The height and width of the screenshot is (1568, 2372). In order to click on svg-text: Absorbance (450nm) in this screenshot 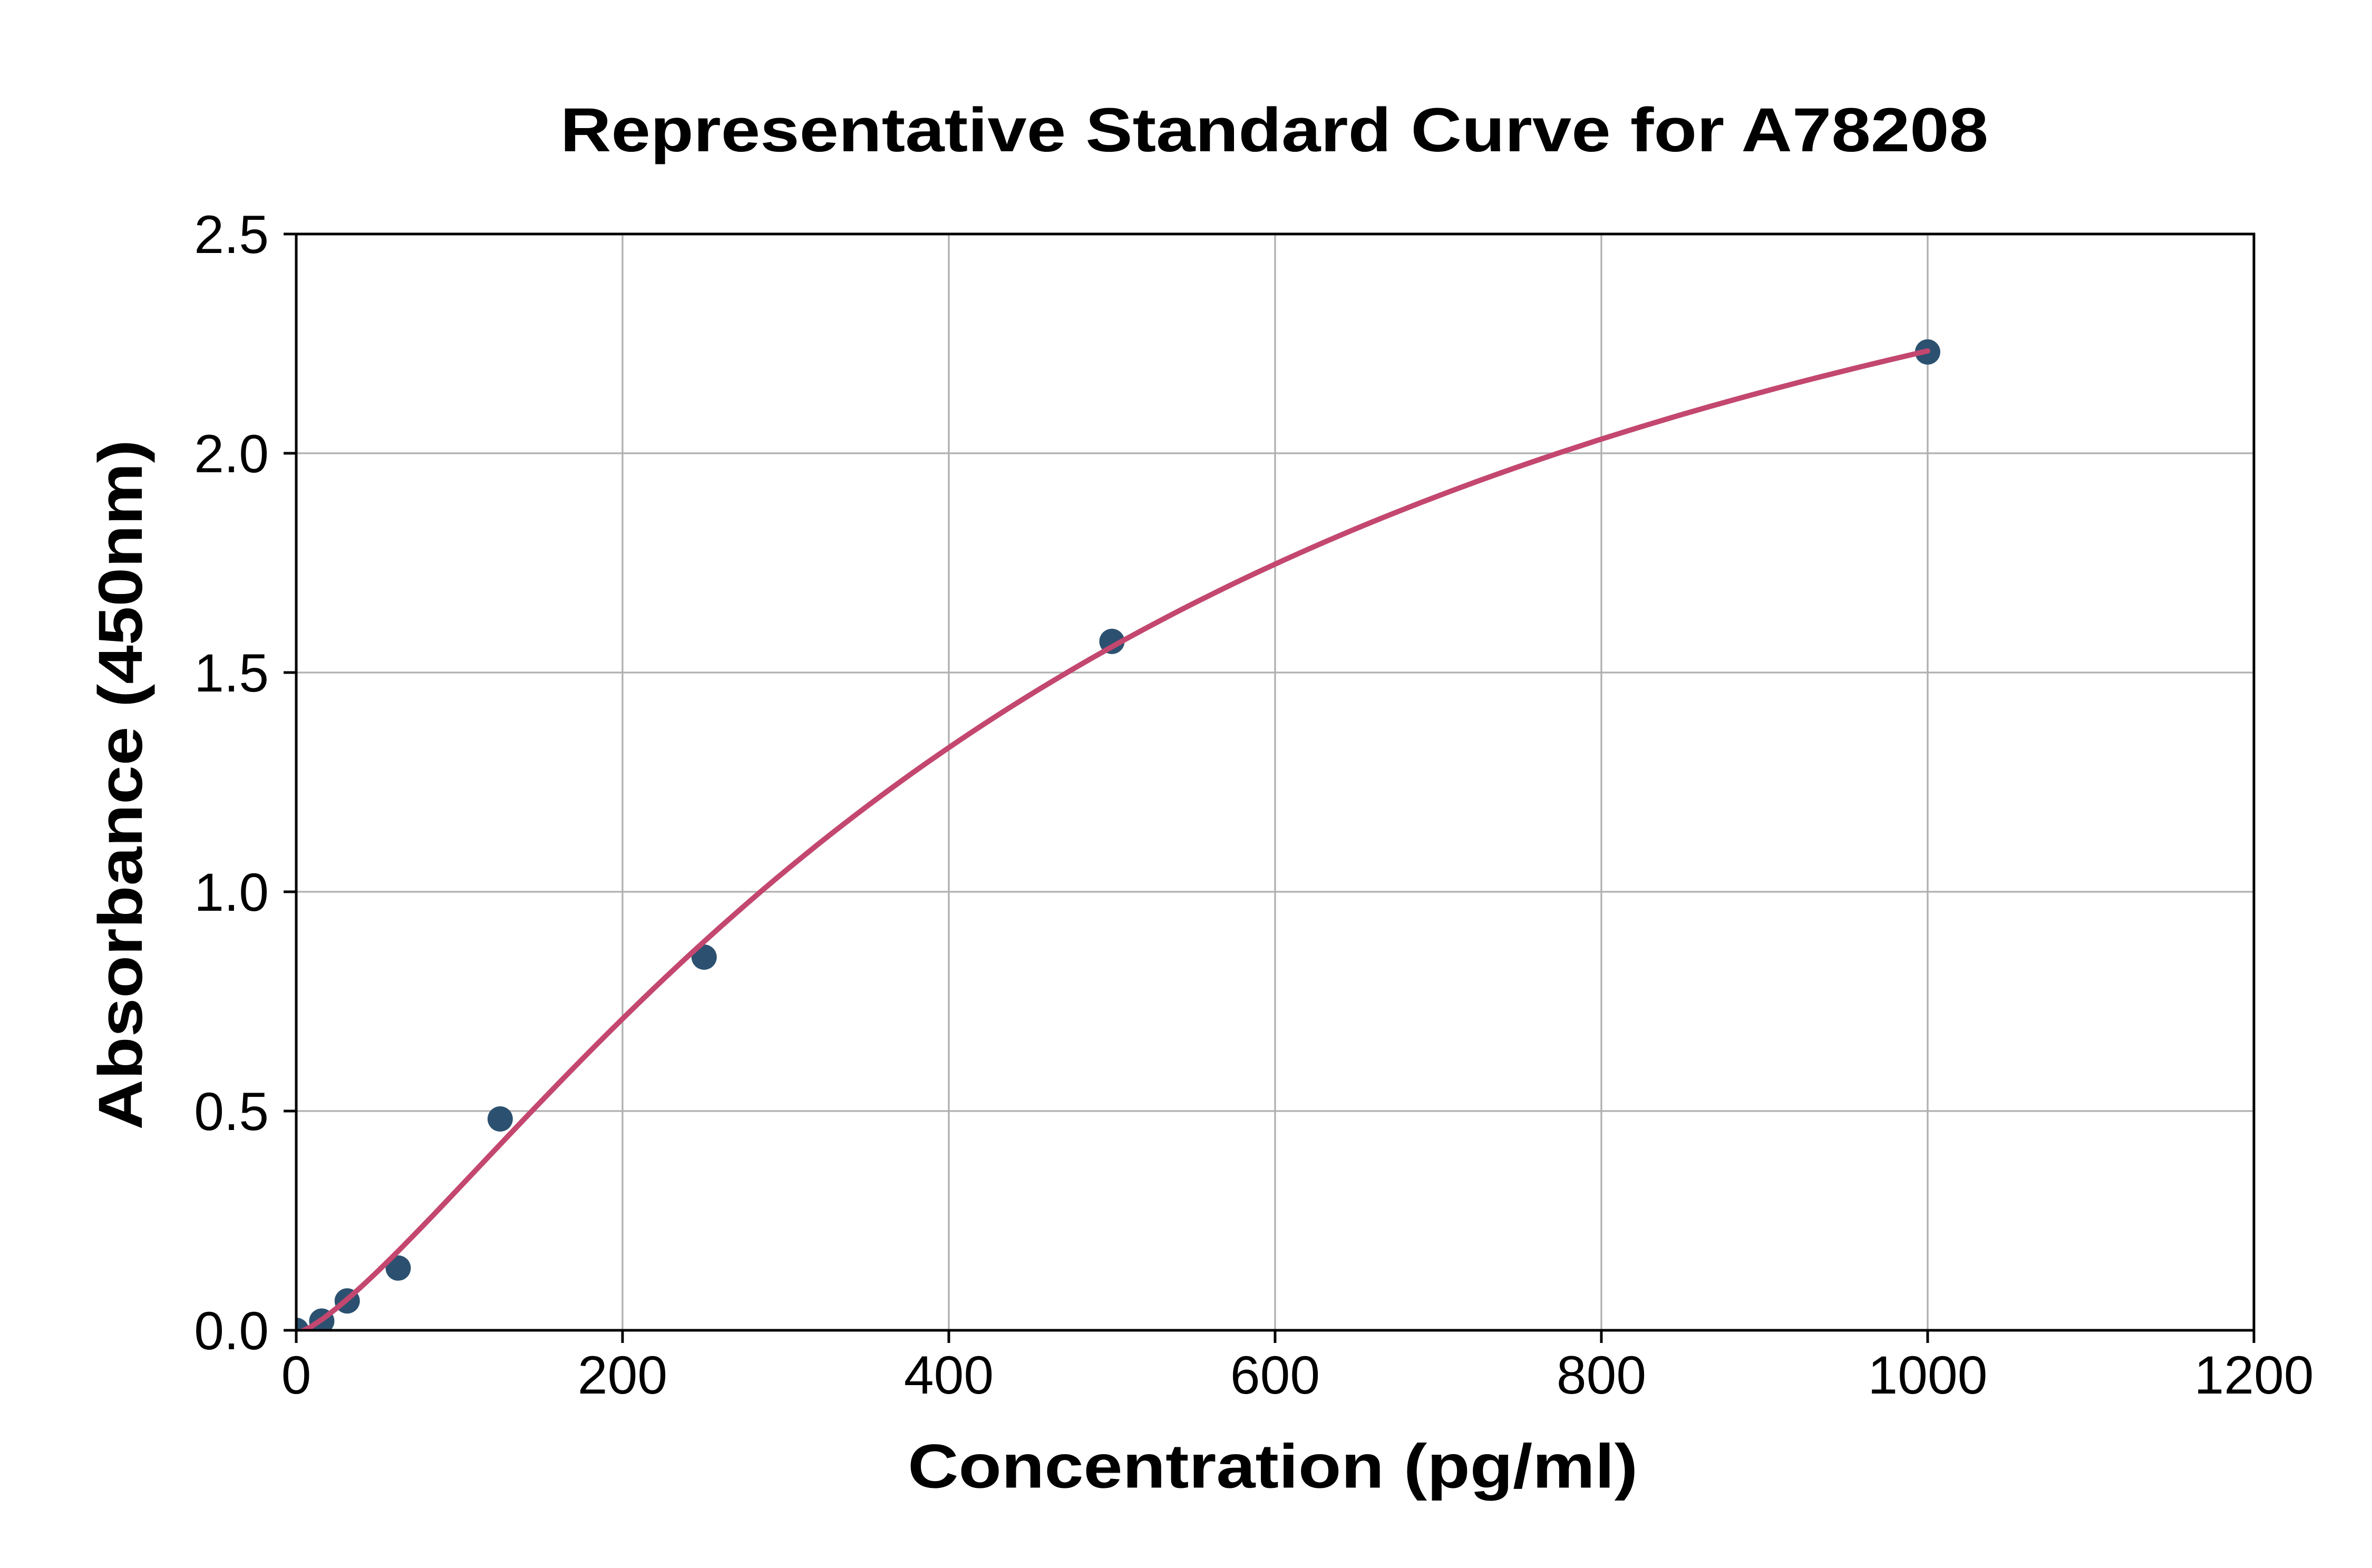, I will do `click(120, 785)`.